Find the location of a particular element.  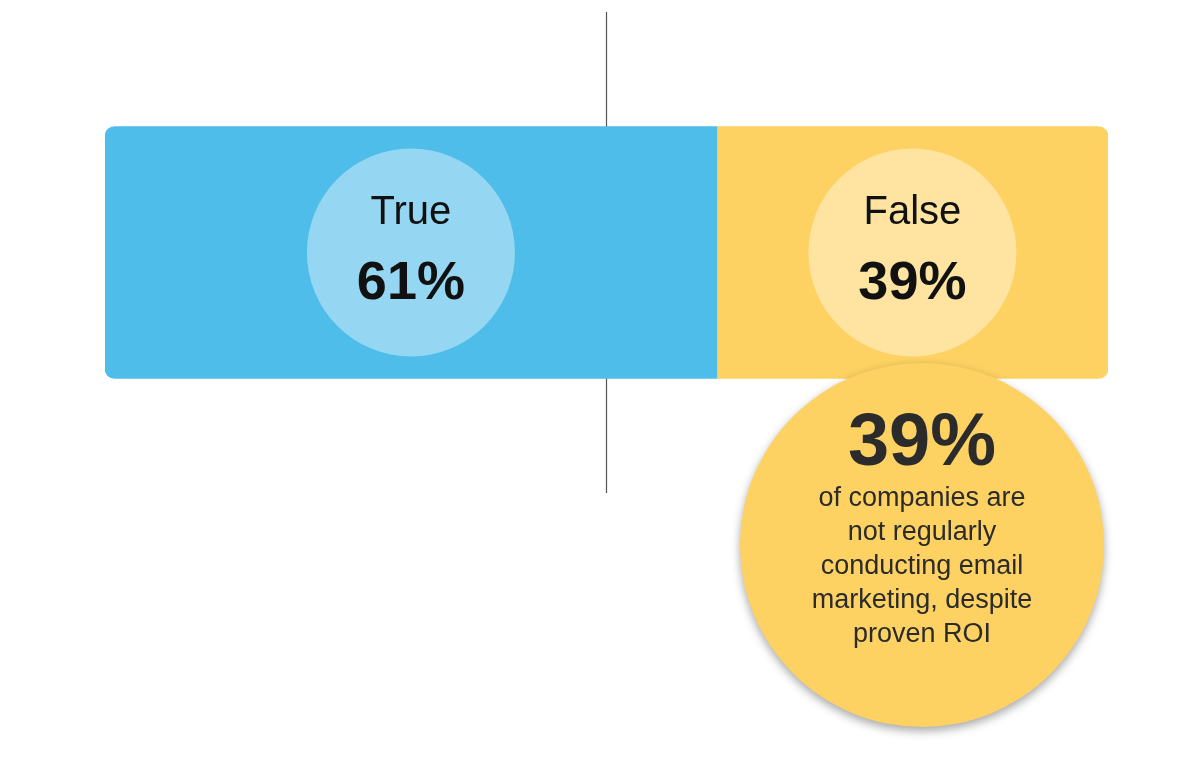

data-label: 39% is located at coordinates (912, 280).